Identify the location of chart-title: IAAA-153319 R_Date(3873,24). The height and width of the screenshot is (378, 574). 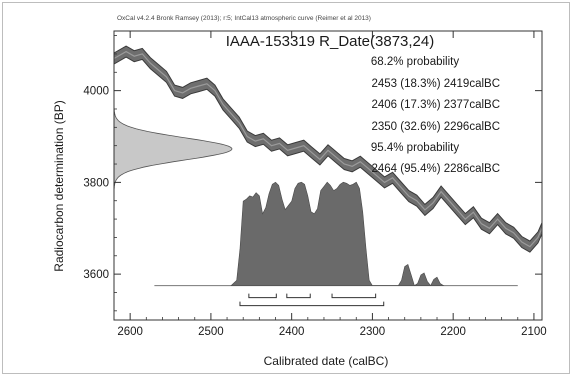
(330, 41).